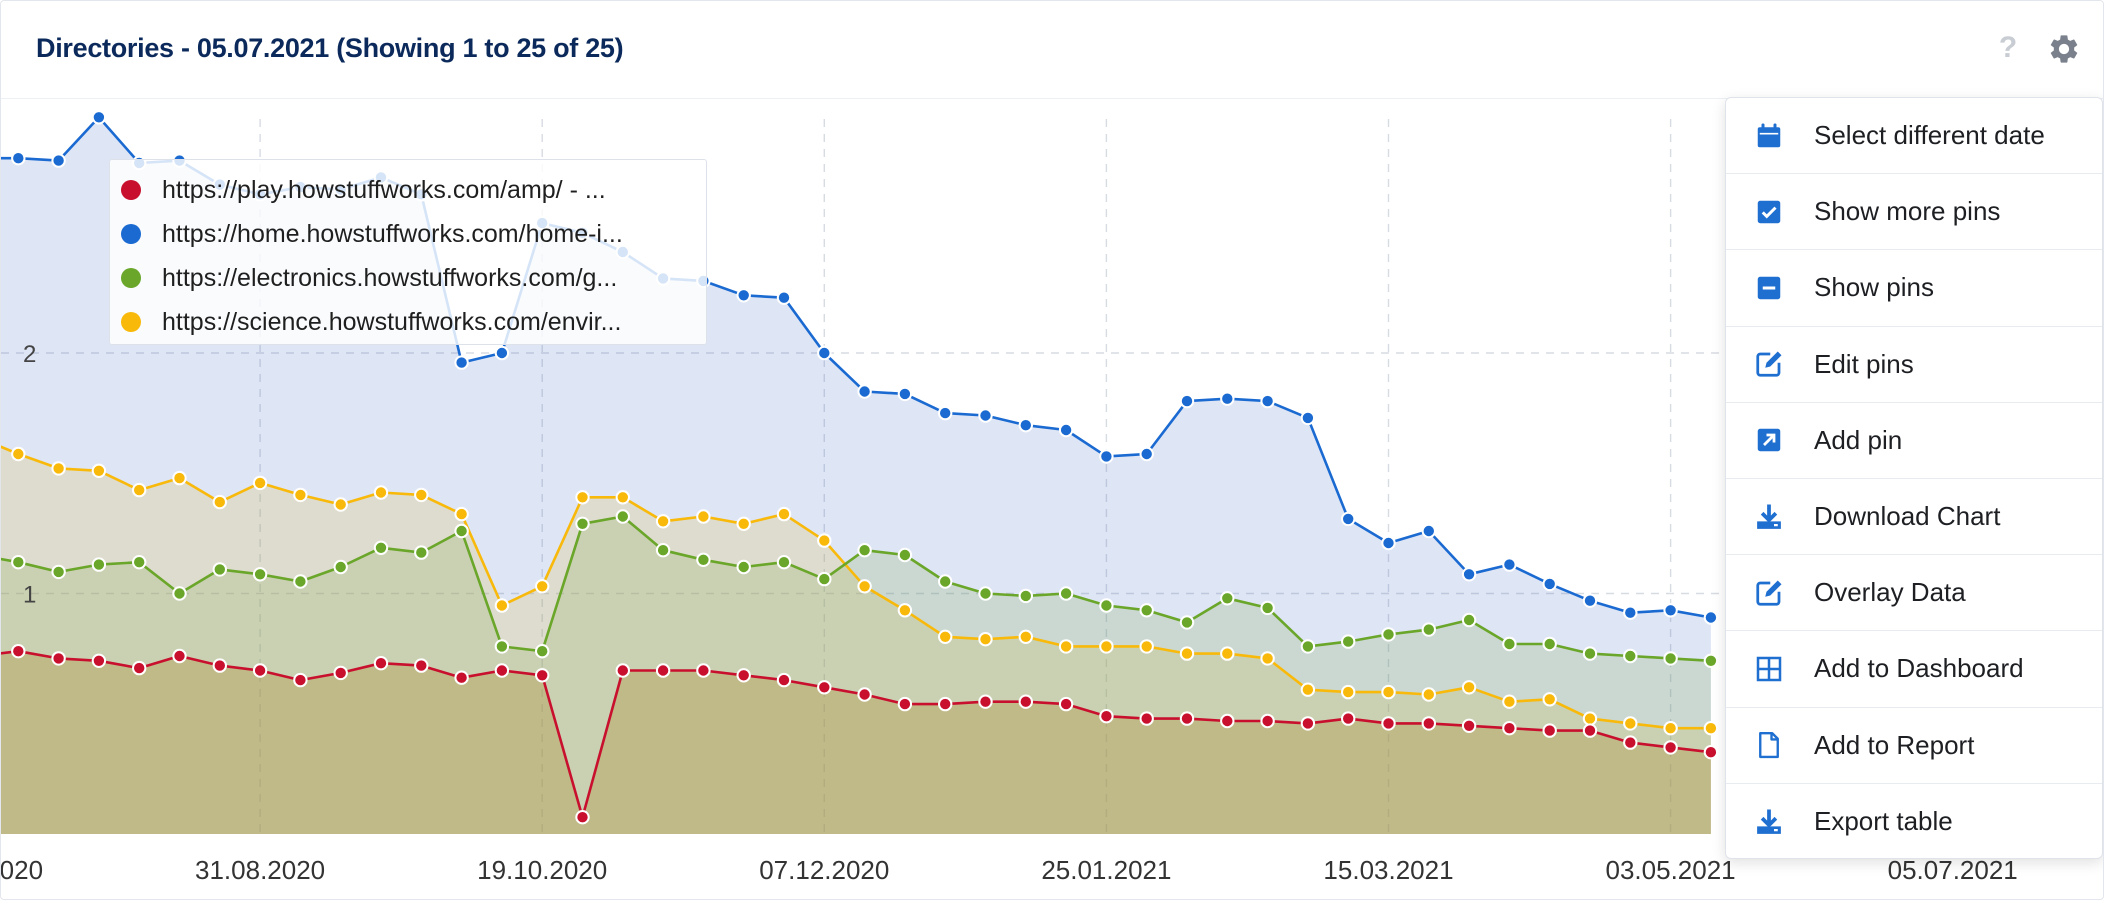  I want to click on help-icon: ?, so click(2008, 47).